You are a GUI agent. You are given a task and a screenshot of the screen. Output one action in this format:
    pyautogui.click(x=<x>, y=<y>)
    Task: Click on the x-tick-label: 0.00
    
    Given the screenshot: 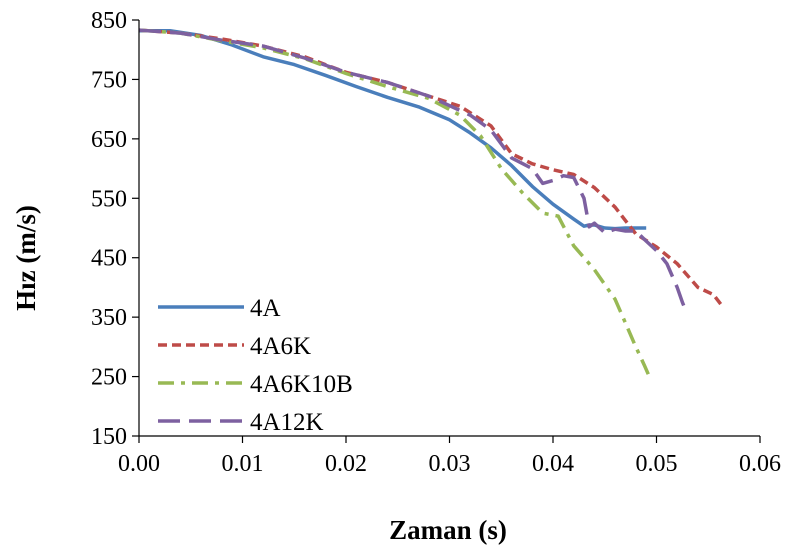 What is the action you would take?
    pyautogui.click(x=139, y=464)
    